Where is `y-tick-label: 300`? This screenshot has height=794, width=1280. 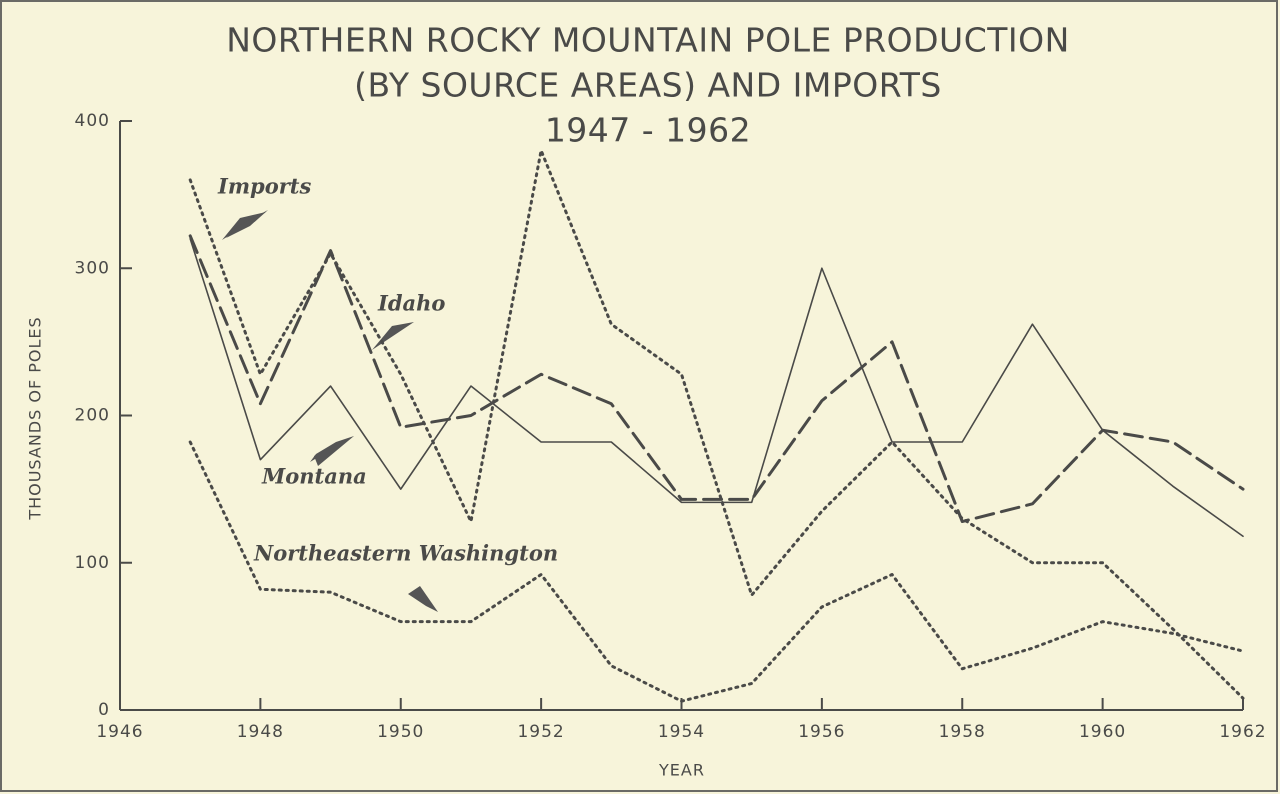 y-tick-label: 300 is located at coordinates (92, 268).